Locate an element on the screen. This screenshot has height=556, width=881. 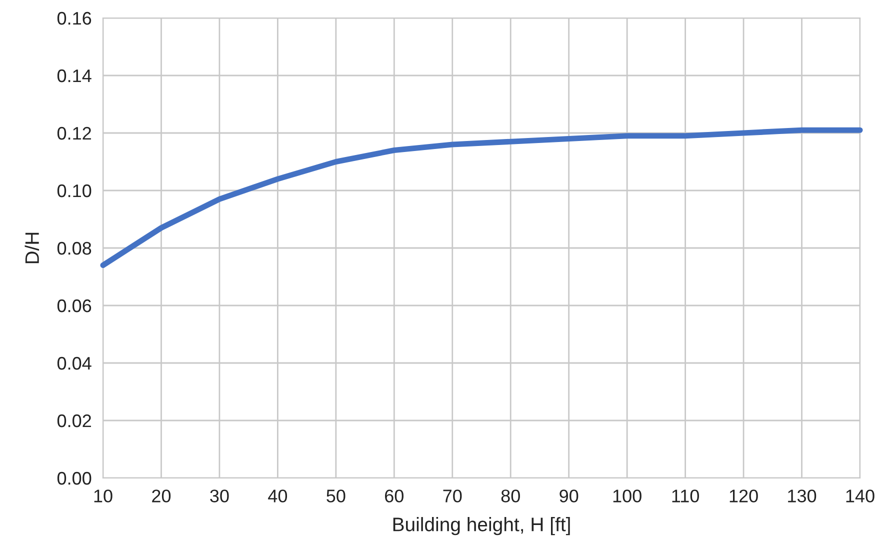
y-tick-label: 0.14 is located at coordinates (74, 75).